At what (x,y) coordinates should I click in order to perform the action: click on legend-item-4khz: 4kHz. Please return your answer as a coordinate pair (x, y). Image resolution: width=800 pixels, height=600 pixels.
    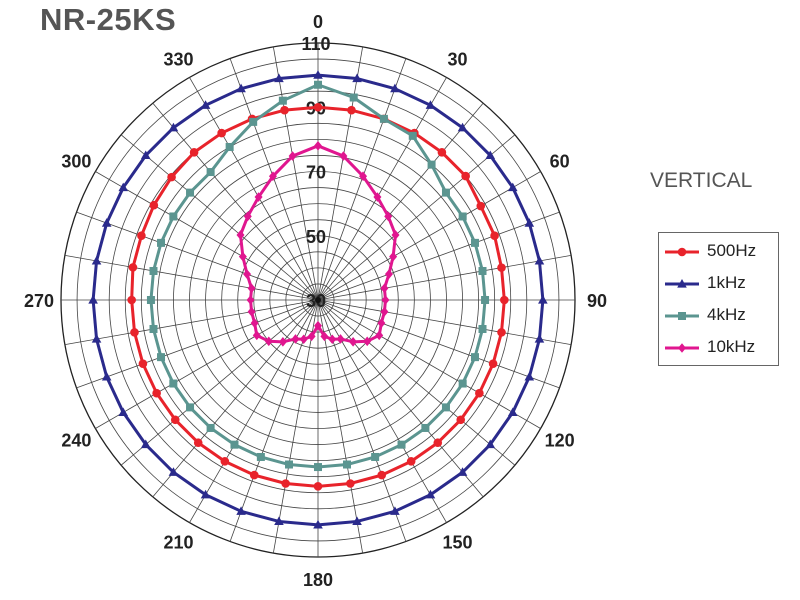
    Looking at the image, I should click on (718, 316).